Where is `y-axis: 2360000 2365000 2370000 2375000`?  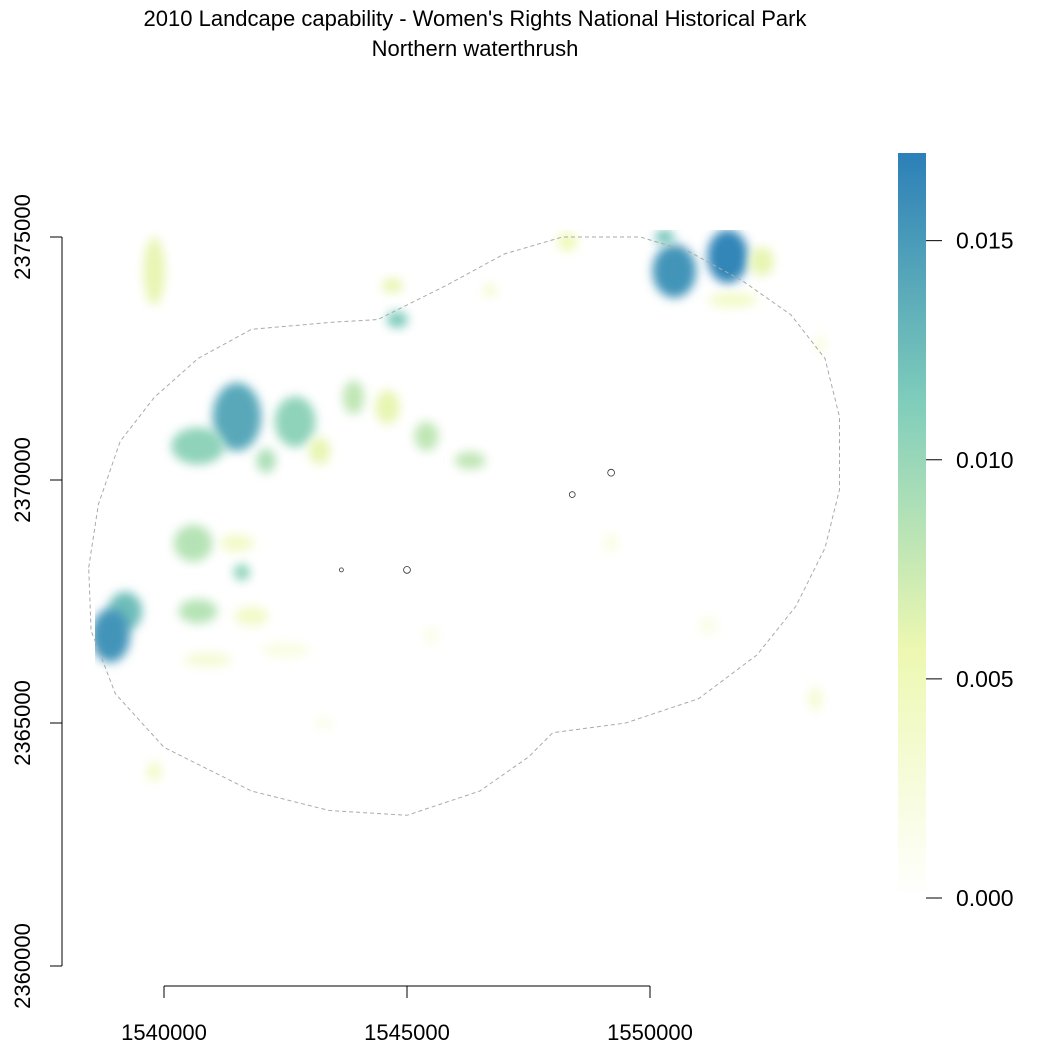
y-axis: 2360000 2365000 2370000 2375000 is located at coordinates (36, 601).